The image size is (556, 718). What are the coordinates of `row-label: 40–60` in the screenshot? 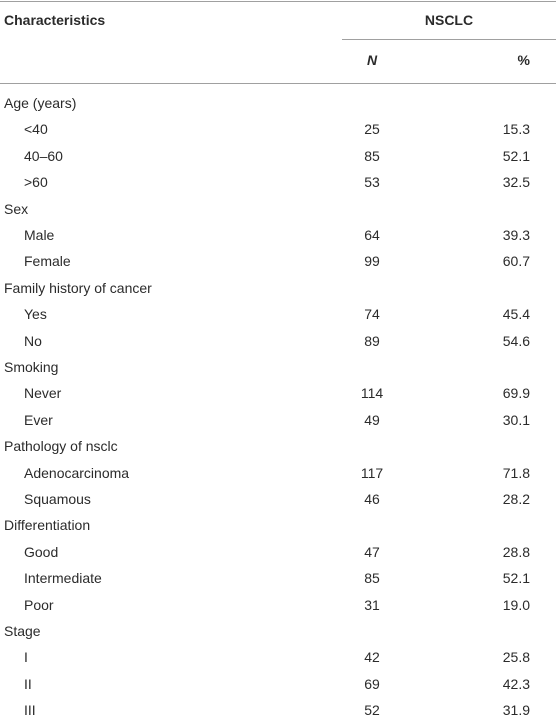 It's located at (43, 155).